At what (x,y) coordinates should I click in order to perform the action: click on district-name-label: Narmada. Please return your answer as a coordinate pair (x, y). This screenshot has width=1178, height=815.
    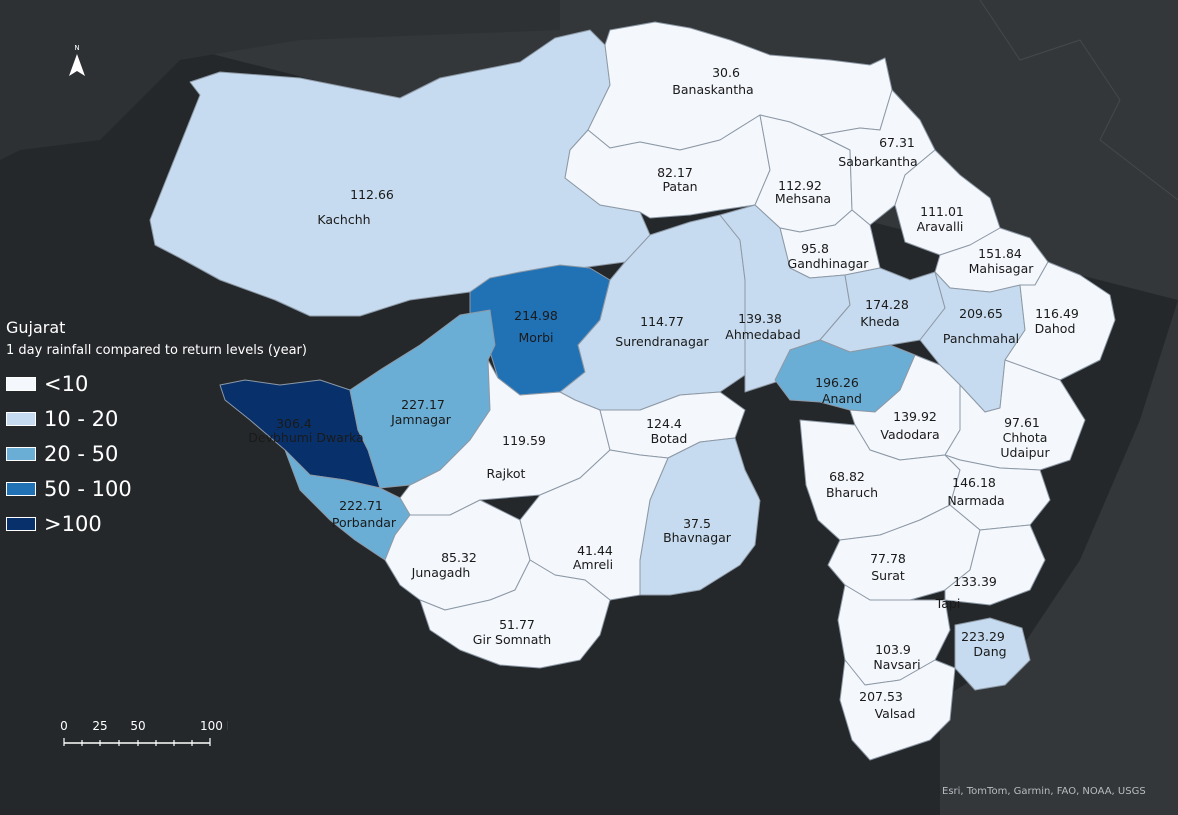
    Looking at the image, I should click on (975, 500).